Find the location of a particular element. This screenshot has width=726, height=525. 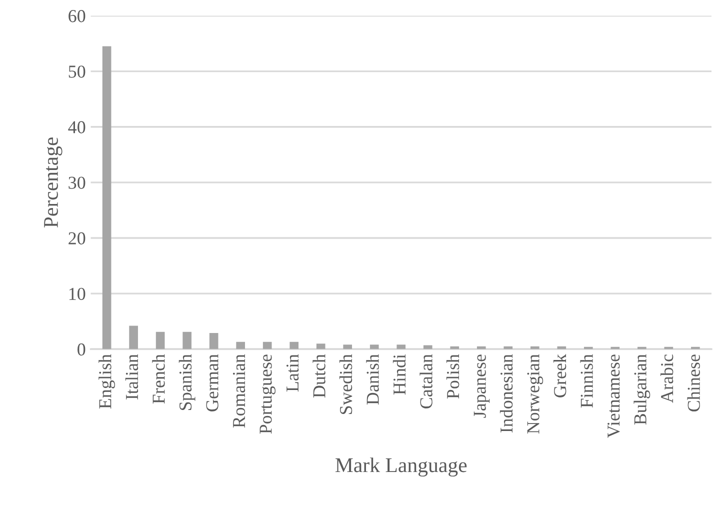

y-axis-title: Percentage is located at coordinates (53, 182).